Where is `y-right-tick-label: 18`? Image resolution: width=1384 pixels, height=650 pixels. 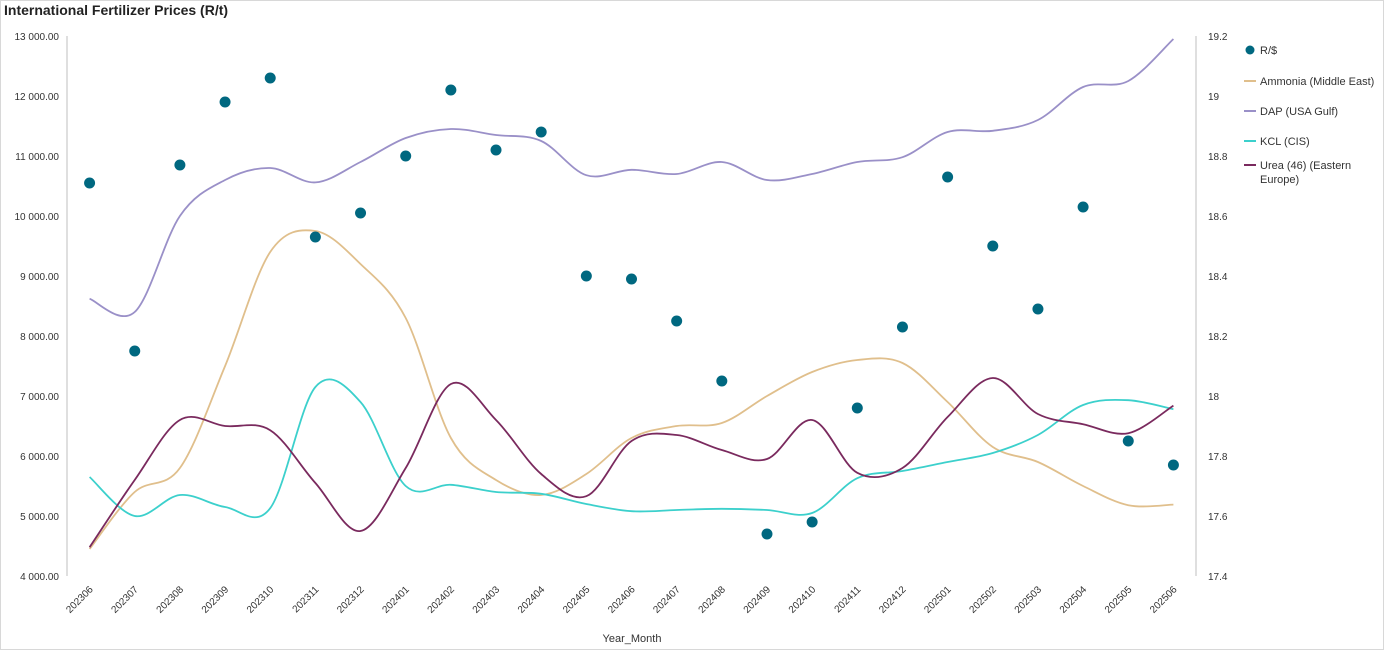 y-right-tick-label: 18 is located at coordinates (1214, 397).